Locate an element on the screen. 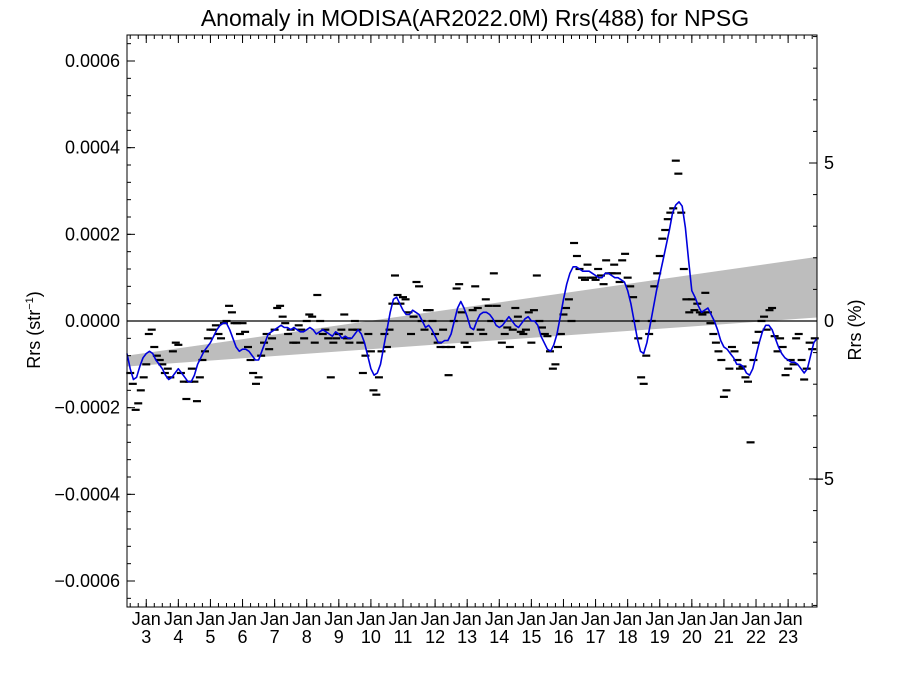 Image resolution: width=900 pixels, height=675 pixels. y2-tick-label: 5 is located at coordinates (829, 163).